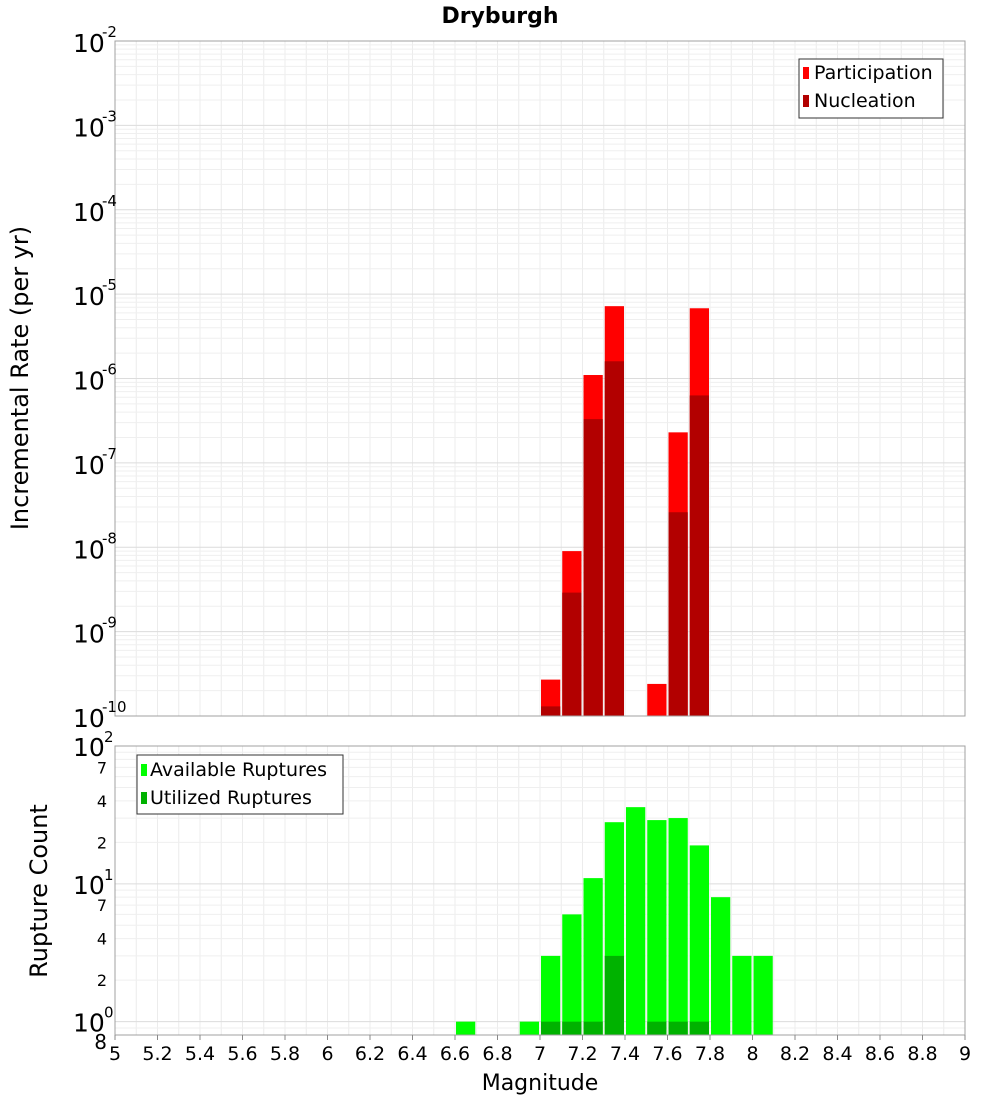 The image size is (1000, 1100). What do you see at coordinates (114, 707) in the screenshot?
I see `y-tick-exponent: -10` at bounding box center [114, 707].